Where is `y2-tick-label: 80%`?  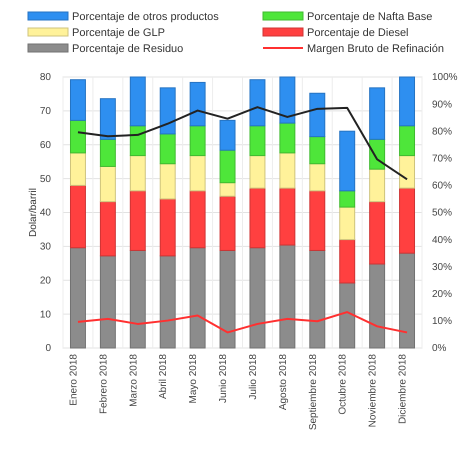 y2-tick-label: 80% is located at coordinates (442, 132).